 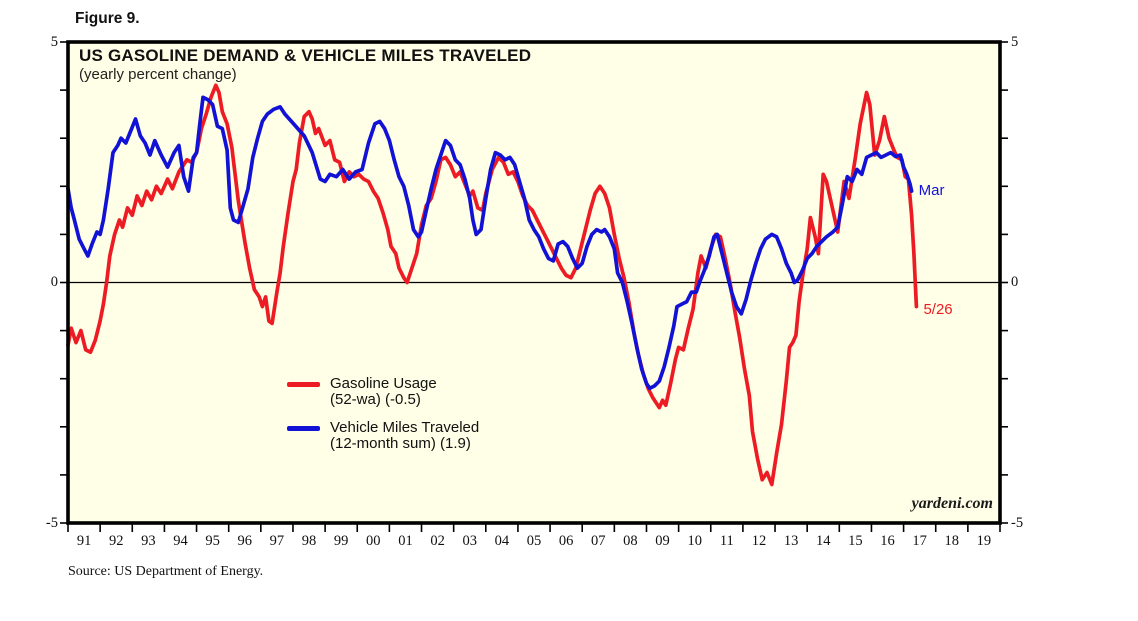 I want to click on annotation-5-26: 5/26, so click(x=938, y=309).